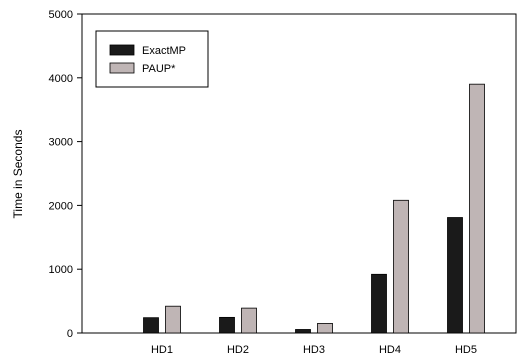  What do you see at coordinates (401, 266) in the screenshot?
I see `bar-paup-hd4` at bounding box center [401, 266].